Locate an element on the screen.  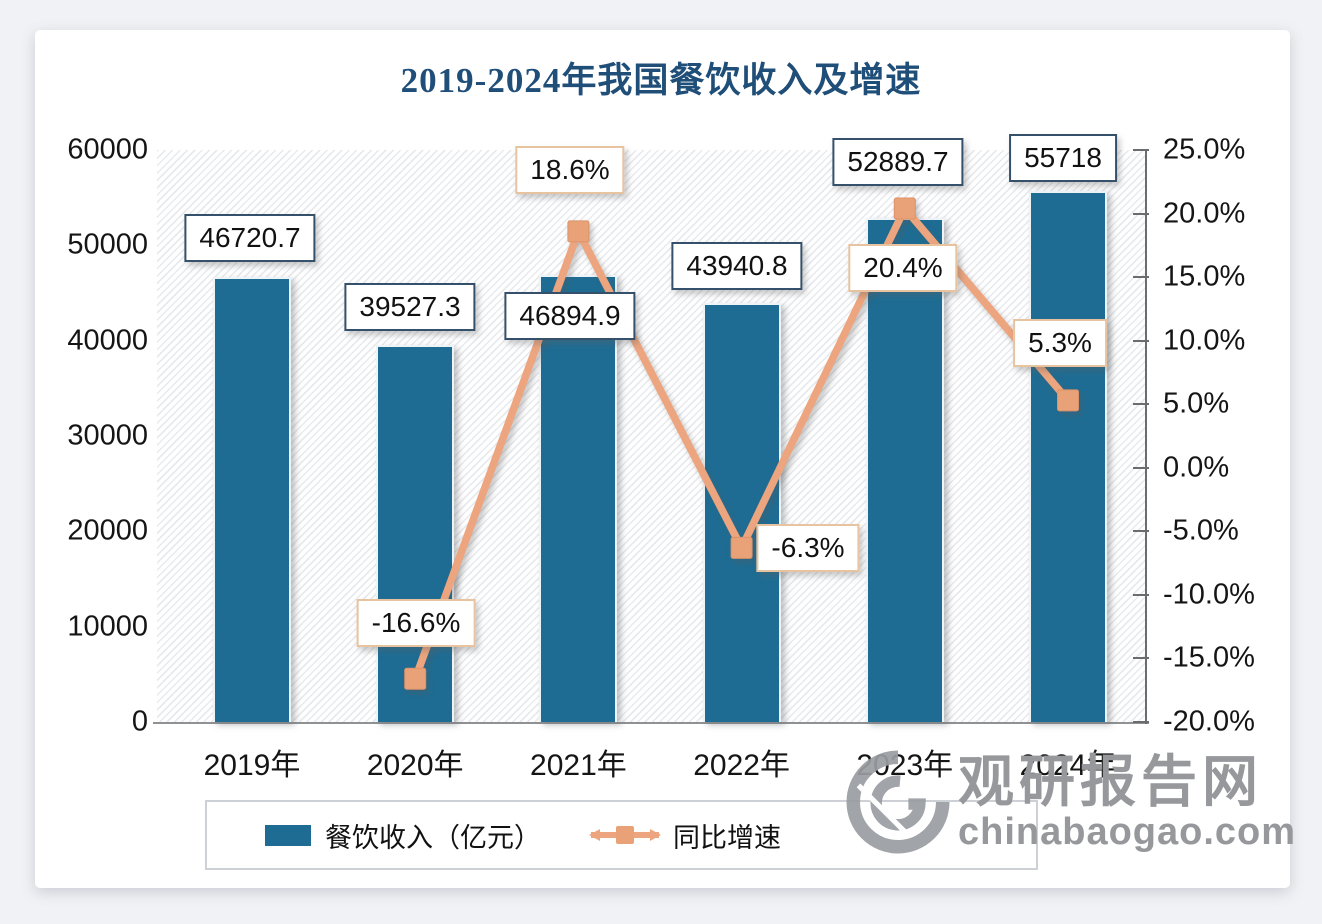
right-y-axis-line is located at coordinates (1146, 437).